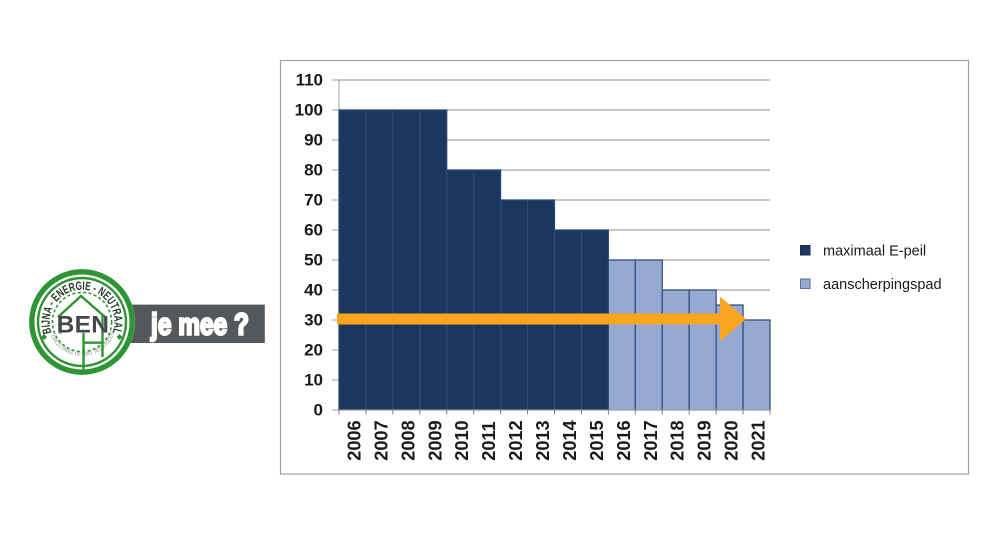  I want to click on svg-text: 10, so click(313, 380).